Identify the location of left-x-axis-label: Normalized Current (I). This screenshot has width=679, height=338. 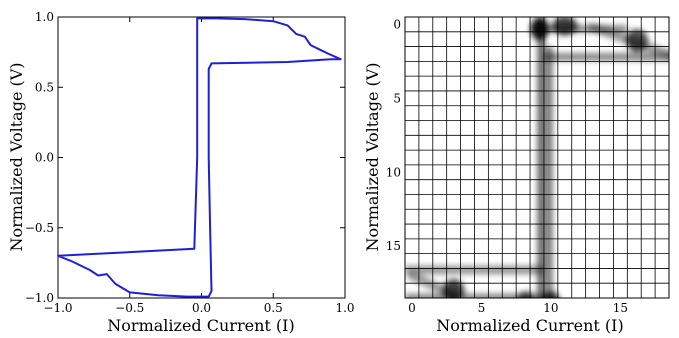
(200, 325).